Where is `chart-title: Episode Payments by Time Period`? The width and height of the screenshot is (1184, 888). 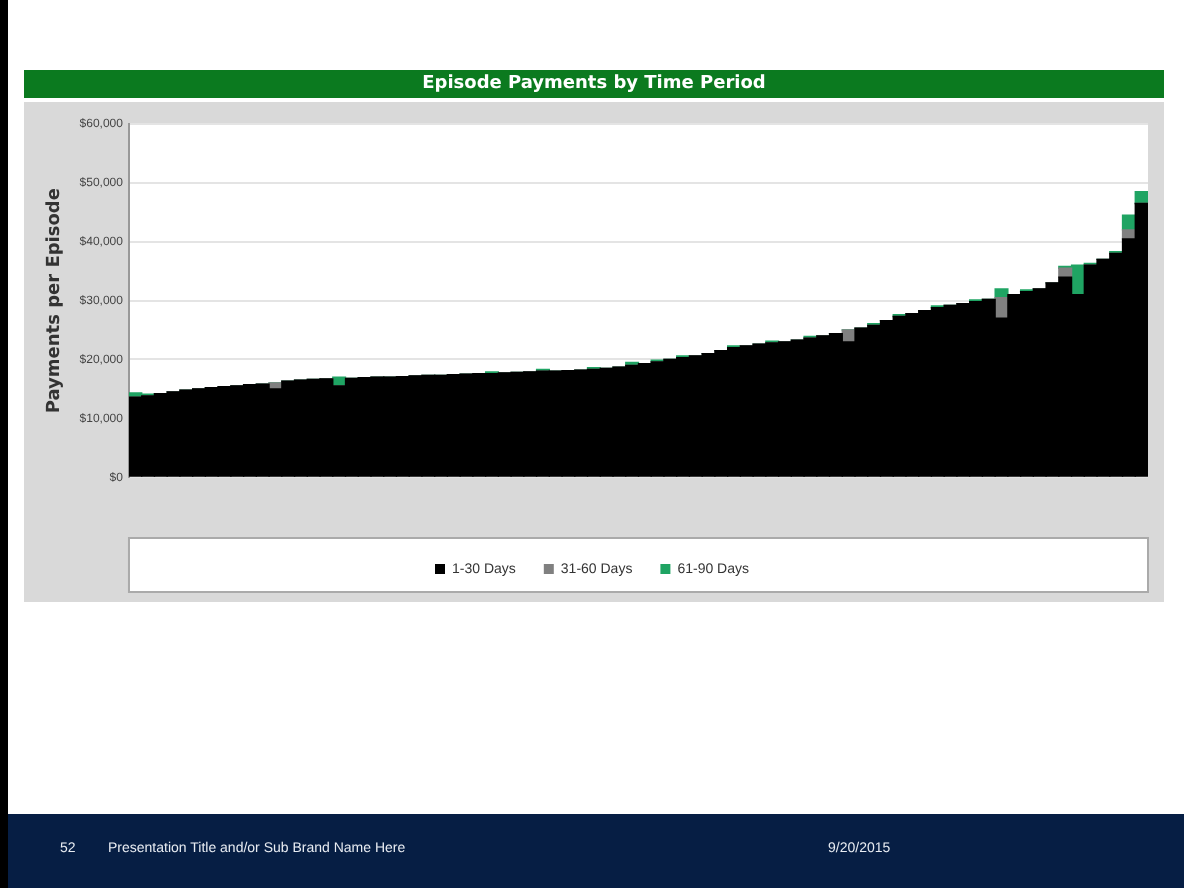 chart-title: Episode Payments by Time Period is located at coordinates (594, 84).